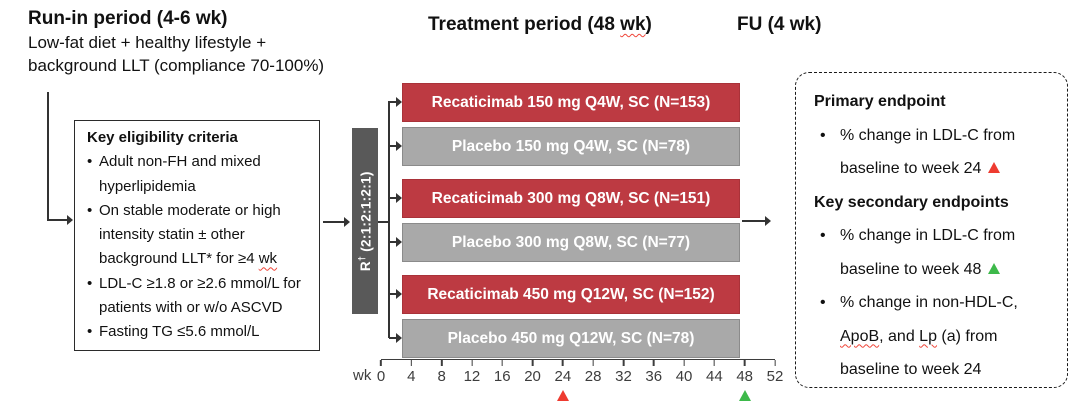 This screenshot has height=413, width=1080. I want to click on apob-misspelled: ApoB, so click(860, 336).